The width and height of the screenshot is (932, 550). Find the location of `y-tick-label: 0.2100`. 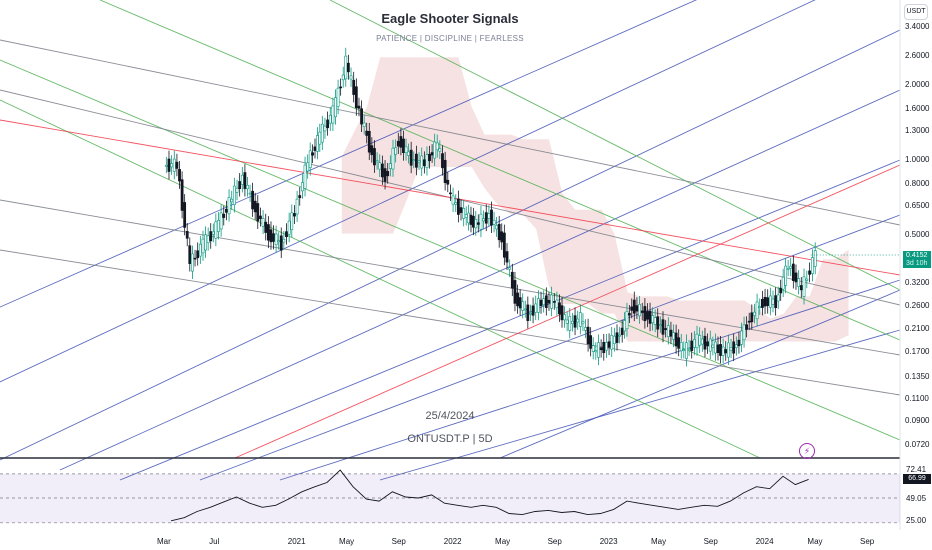

y-tick-label: 0.2100 is located at coordinates (917, 328).